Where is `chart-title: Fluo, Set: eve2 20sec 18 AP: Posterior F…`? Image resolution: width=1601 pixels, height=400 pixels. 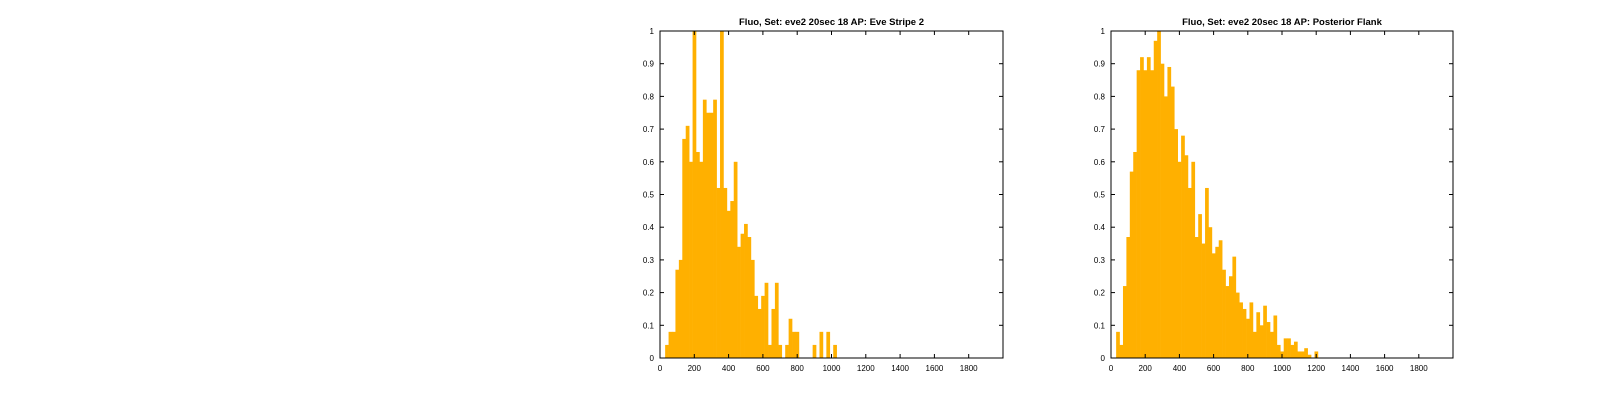
chart-title: Fluo, Set: eve2 20sec 18 AP: Posterior F… is located at coordinates (1282, 22).